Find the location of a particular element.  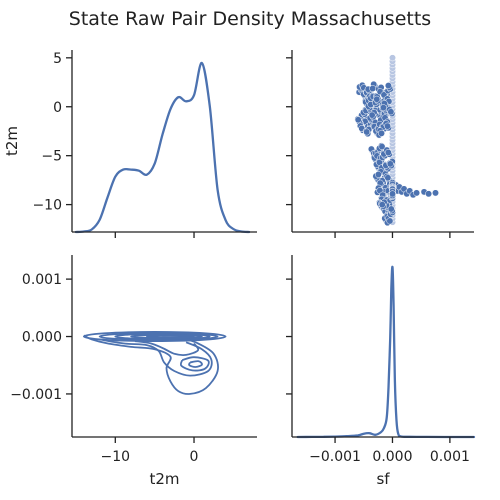

bl-ytick-label: 0.000 is located at coordinates (42, 338).